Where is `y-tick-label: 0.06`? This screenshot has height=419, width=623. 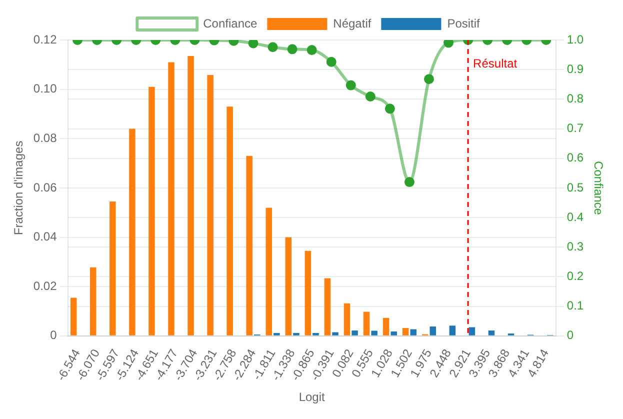 y-tick-label: 0.06 is located at coordinates (45, 187).